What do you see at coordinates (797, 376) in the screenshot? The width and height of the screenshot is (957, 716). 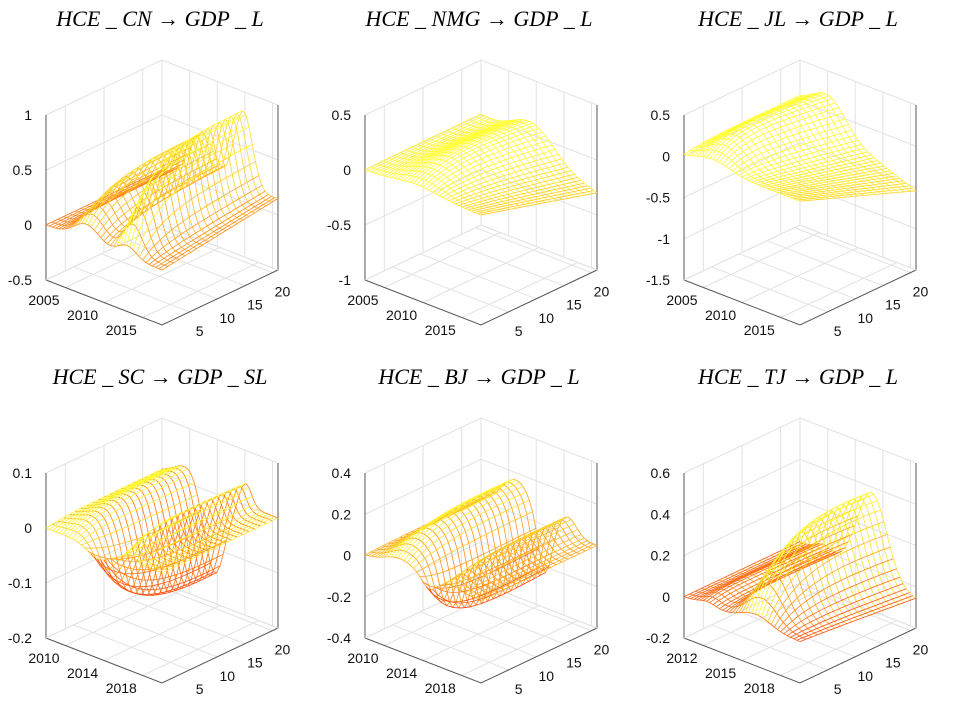 I see `chart-title: HCE _ TJ → GDP _ L` at bounding box center [797, 376].